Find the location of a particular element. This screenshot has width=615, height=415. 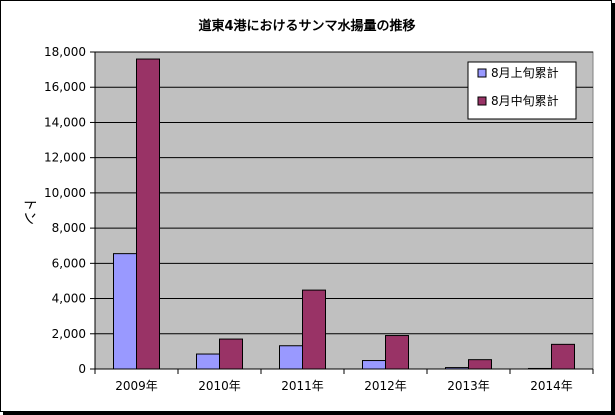

y-axis-label: トン is located at coordinates (29, 211).